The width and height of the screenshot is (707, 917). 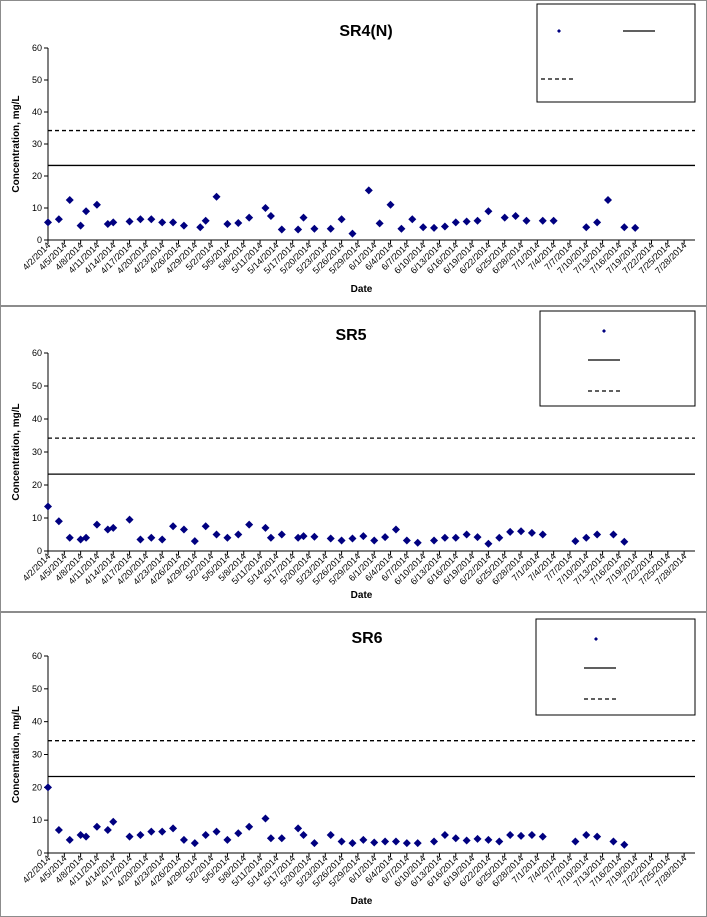 I want to click on y-tick-label: 10, so click(x=37, y=518).